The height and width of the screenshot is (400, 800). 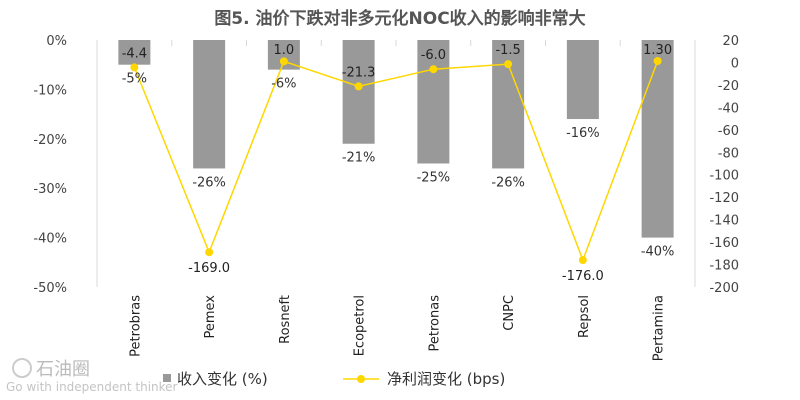 I want to click on bar-value-label: -25%, so click(x=434, y=178).